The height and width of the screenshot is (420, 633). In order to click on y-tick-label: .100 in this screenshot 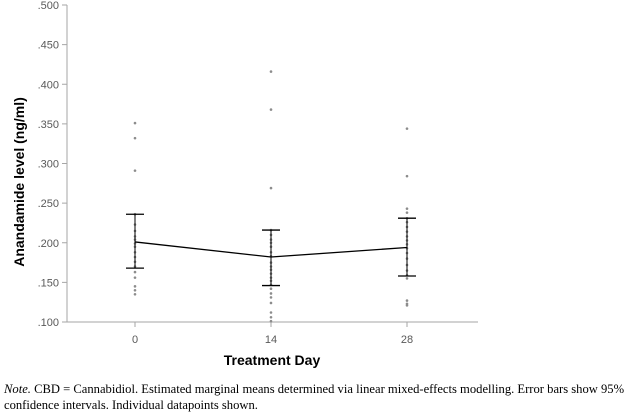, I will do `click(48, 323)`.